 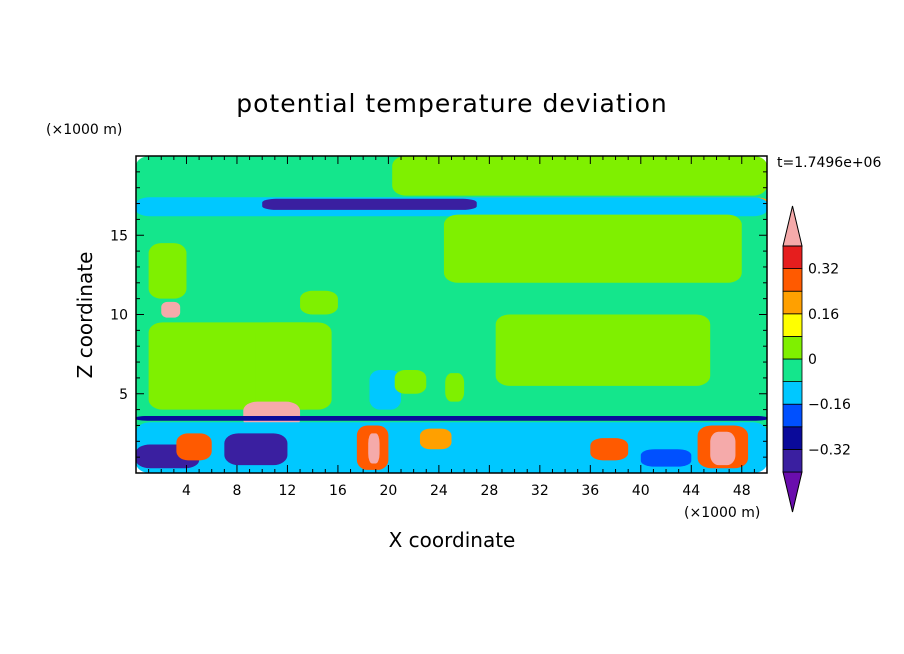 What do you see at coordinates (792, 492) in the screenshot?
I see `colorbar-extend-low` at bounding box center [792, 492].